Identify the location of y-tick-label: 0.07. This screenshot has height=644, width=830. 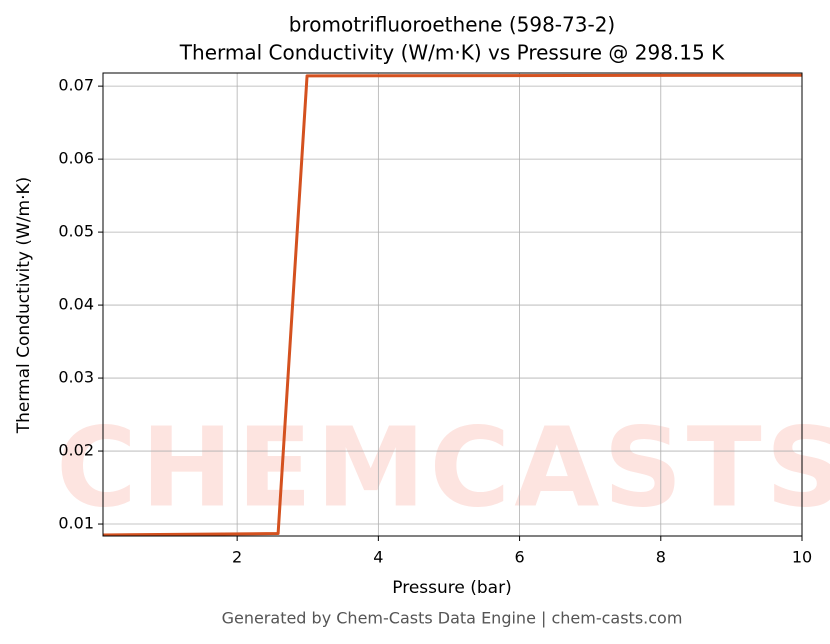
(76, 85).